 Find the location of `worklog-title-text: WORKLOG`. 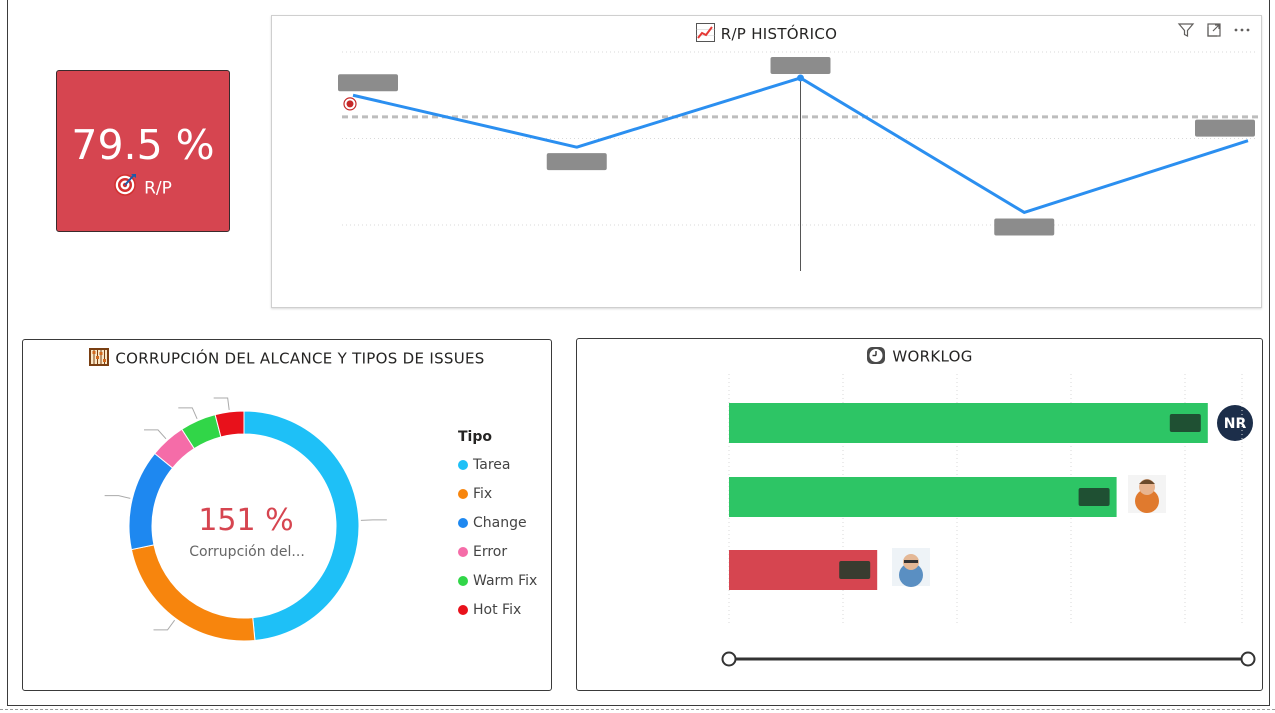

worklog-title-text: WORKLOG is located at coordinates (932, 356).